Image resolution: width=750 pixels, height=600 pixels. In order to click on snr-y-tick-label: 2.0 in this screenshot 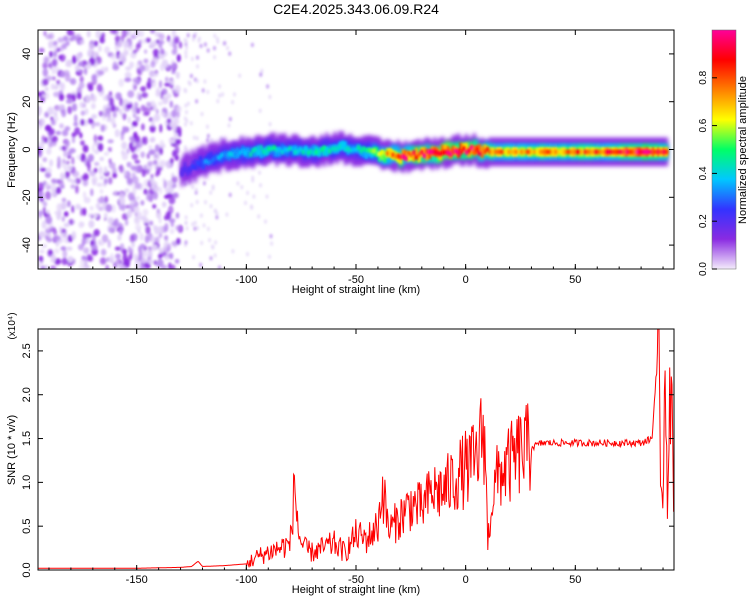, I will do `click(27, 394)`.